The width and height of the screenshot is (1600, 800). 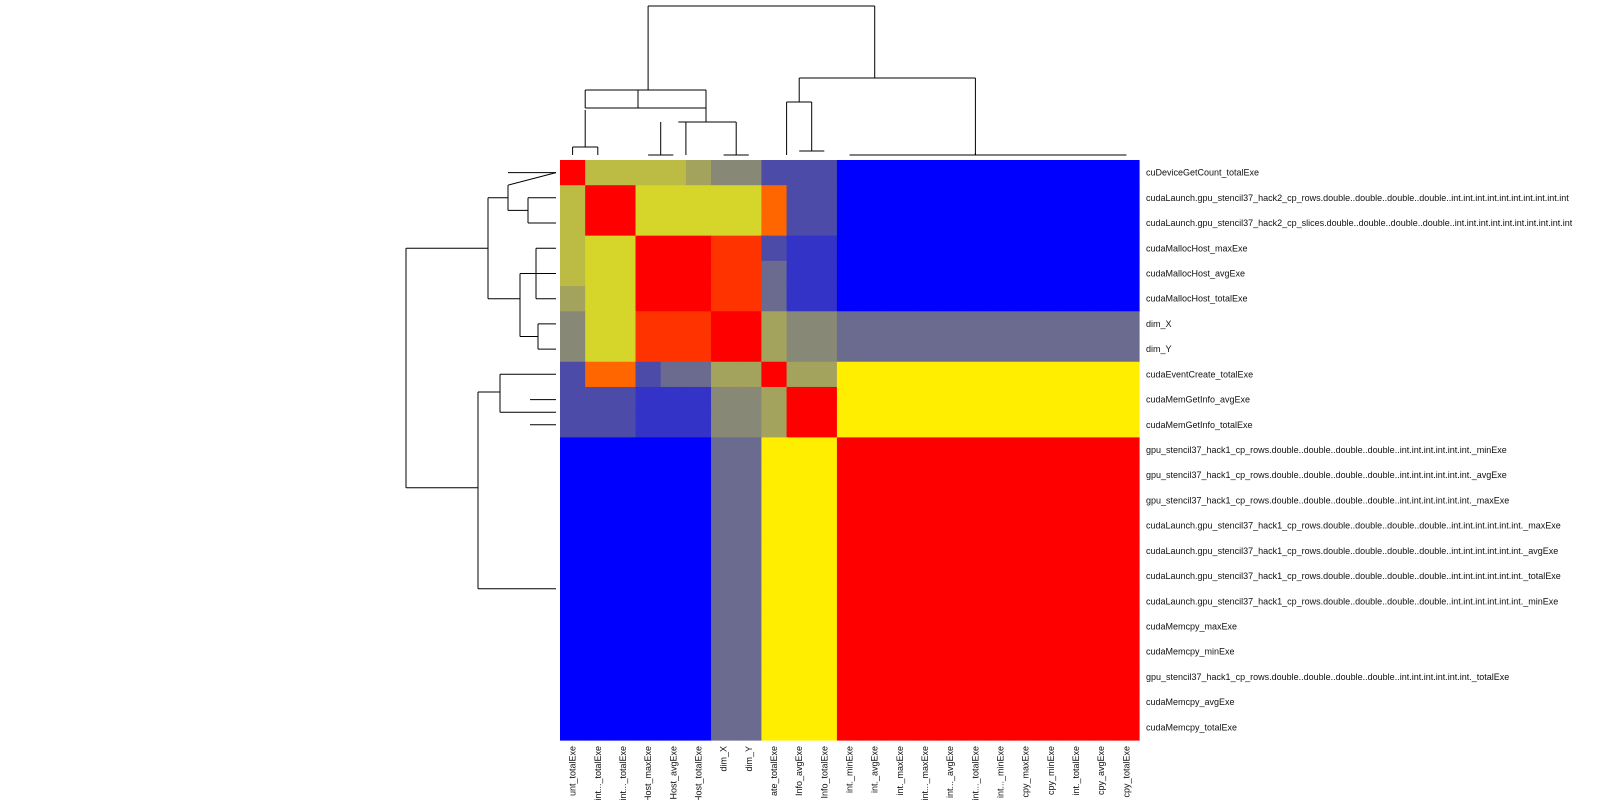 I want to click on heatmap-cell-r2-c5, so click(x=698, y=223).